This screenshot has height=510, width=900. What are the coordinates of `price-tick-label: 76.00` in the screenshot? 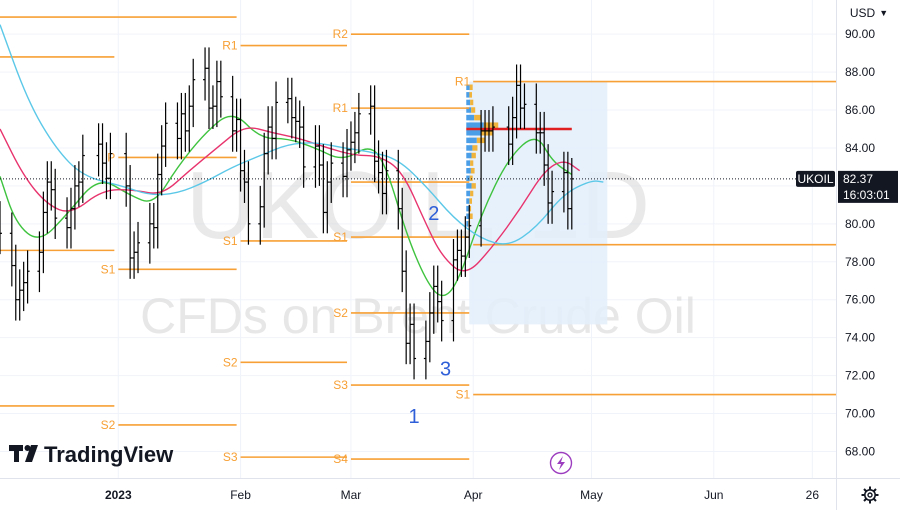 It's located at (860, 300).